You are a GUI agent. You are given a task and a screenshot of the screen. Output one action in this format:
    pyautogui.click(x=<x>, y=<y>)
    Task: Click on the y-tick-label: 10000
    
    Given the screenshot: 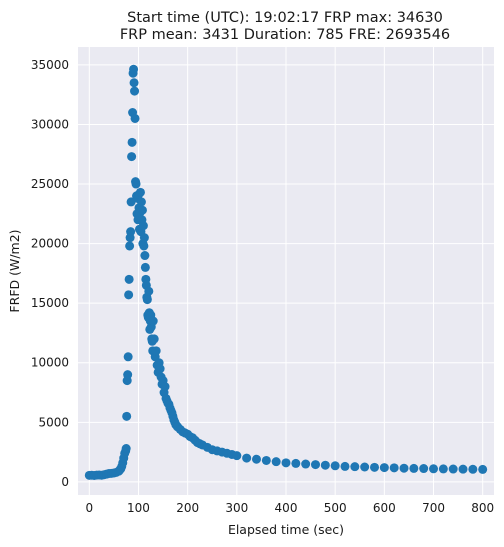 What is the action you would take?
    pyautogui.click(x=50, y=363)
    